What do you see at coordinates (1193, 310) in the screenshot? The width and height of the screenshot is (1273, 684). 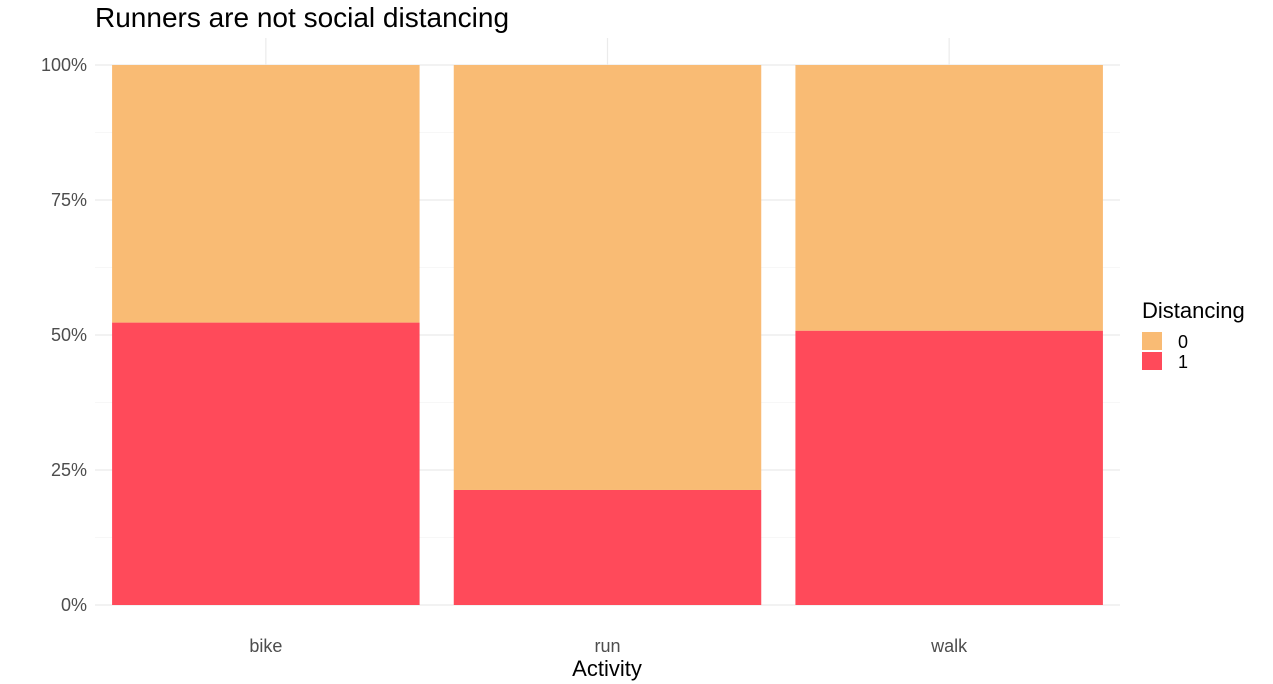 I see `legend-title: Distancing` at bounding box center [1193, 310].